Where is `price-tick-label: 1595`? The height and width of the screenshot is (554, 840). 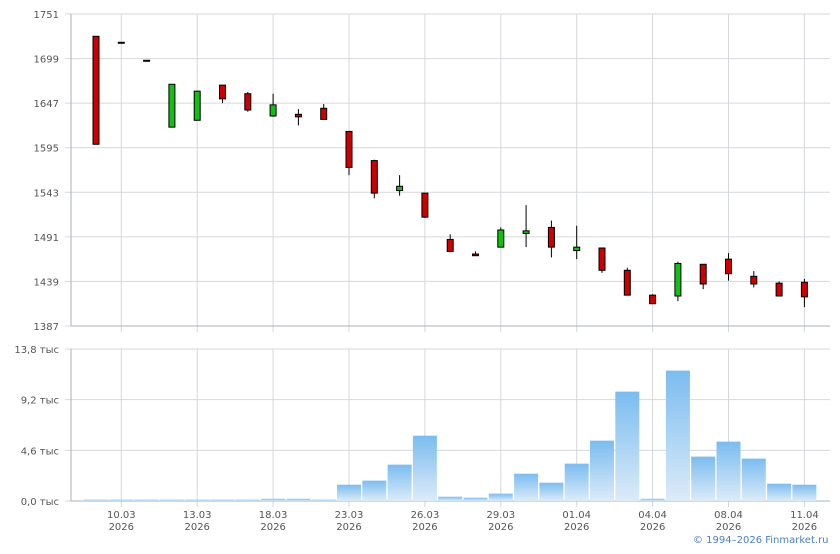 price-tick-label: 1595 is located at coordinates (46, 149).